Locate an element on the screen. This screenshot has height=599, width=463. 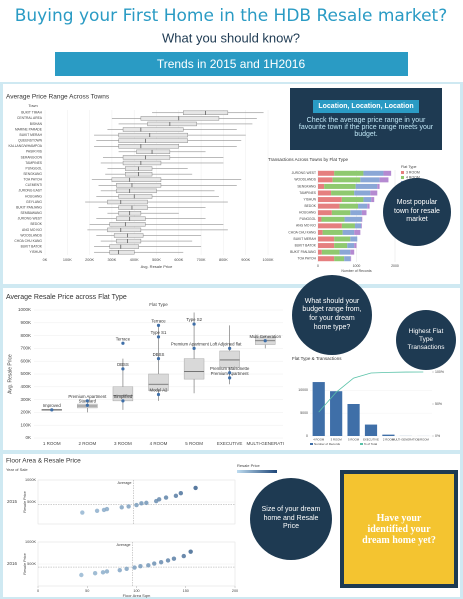
y-tick-label: BUKIT BATOK is located at coordinates (32, 247).